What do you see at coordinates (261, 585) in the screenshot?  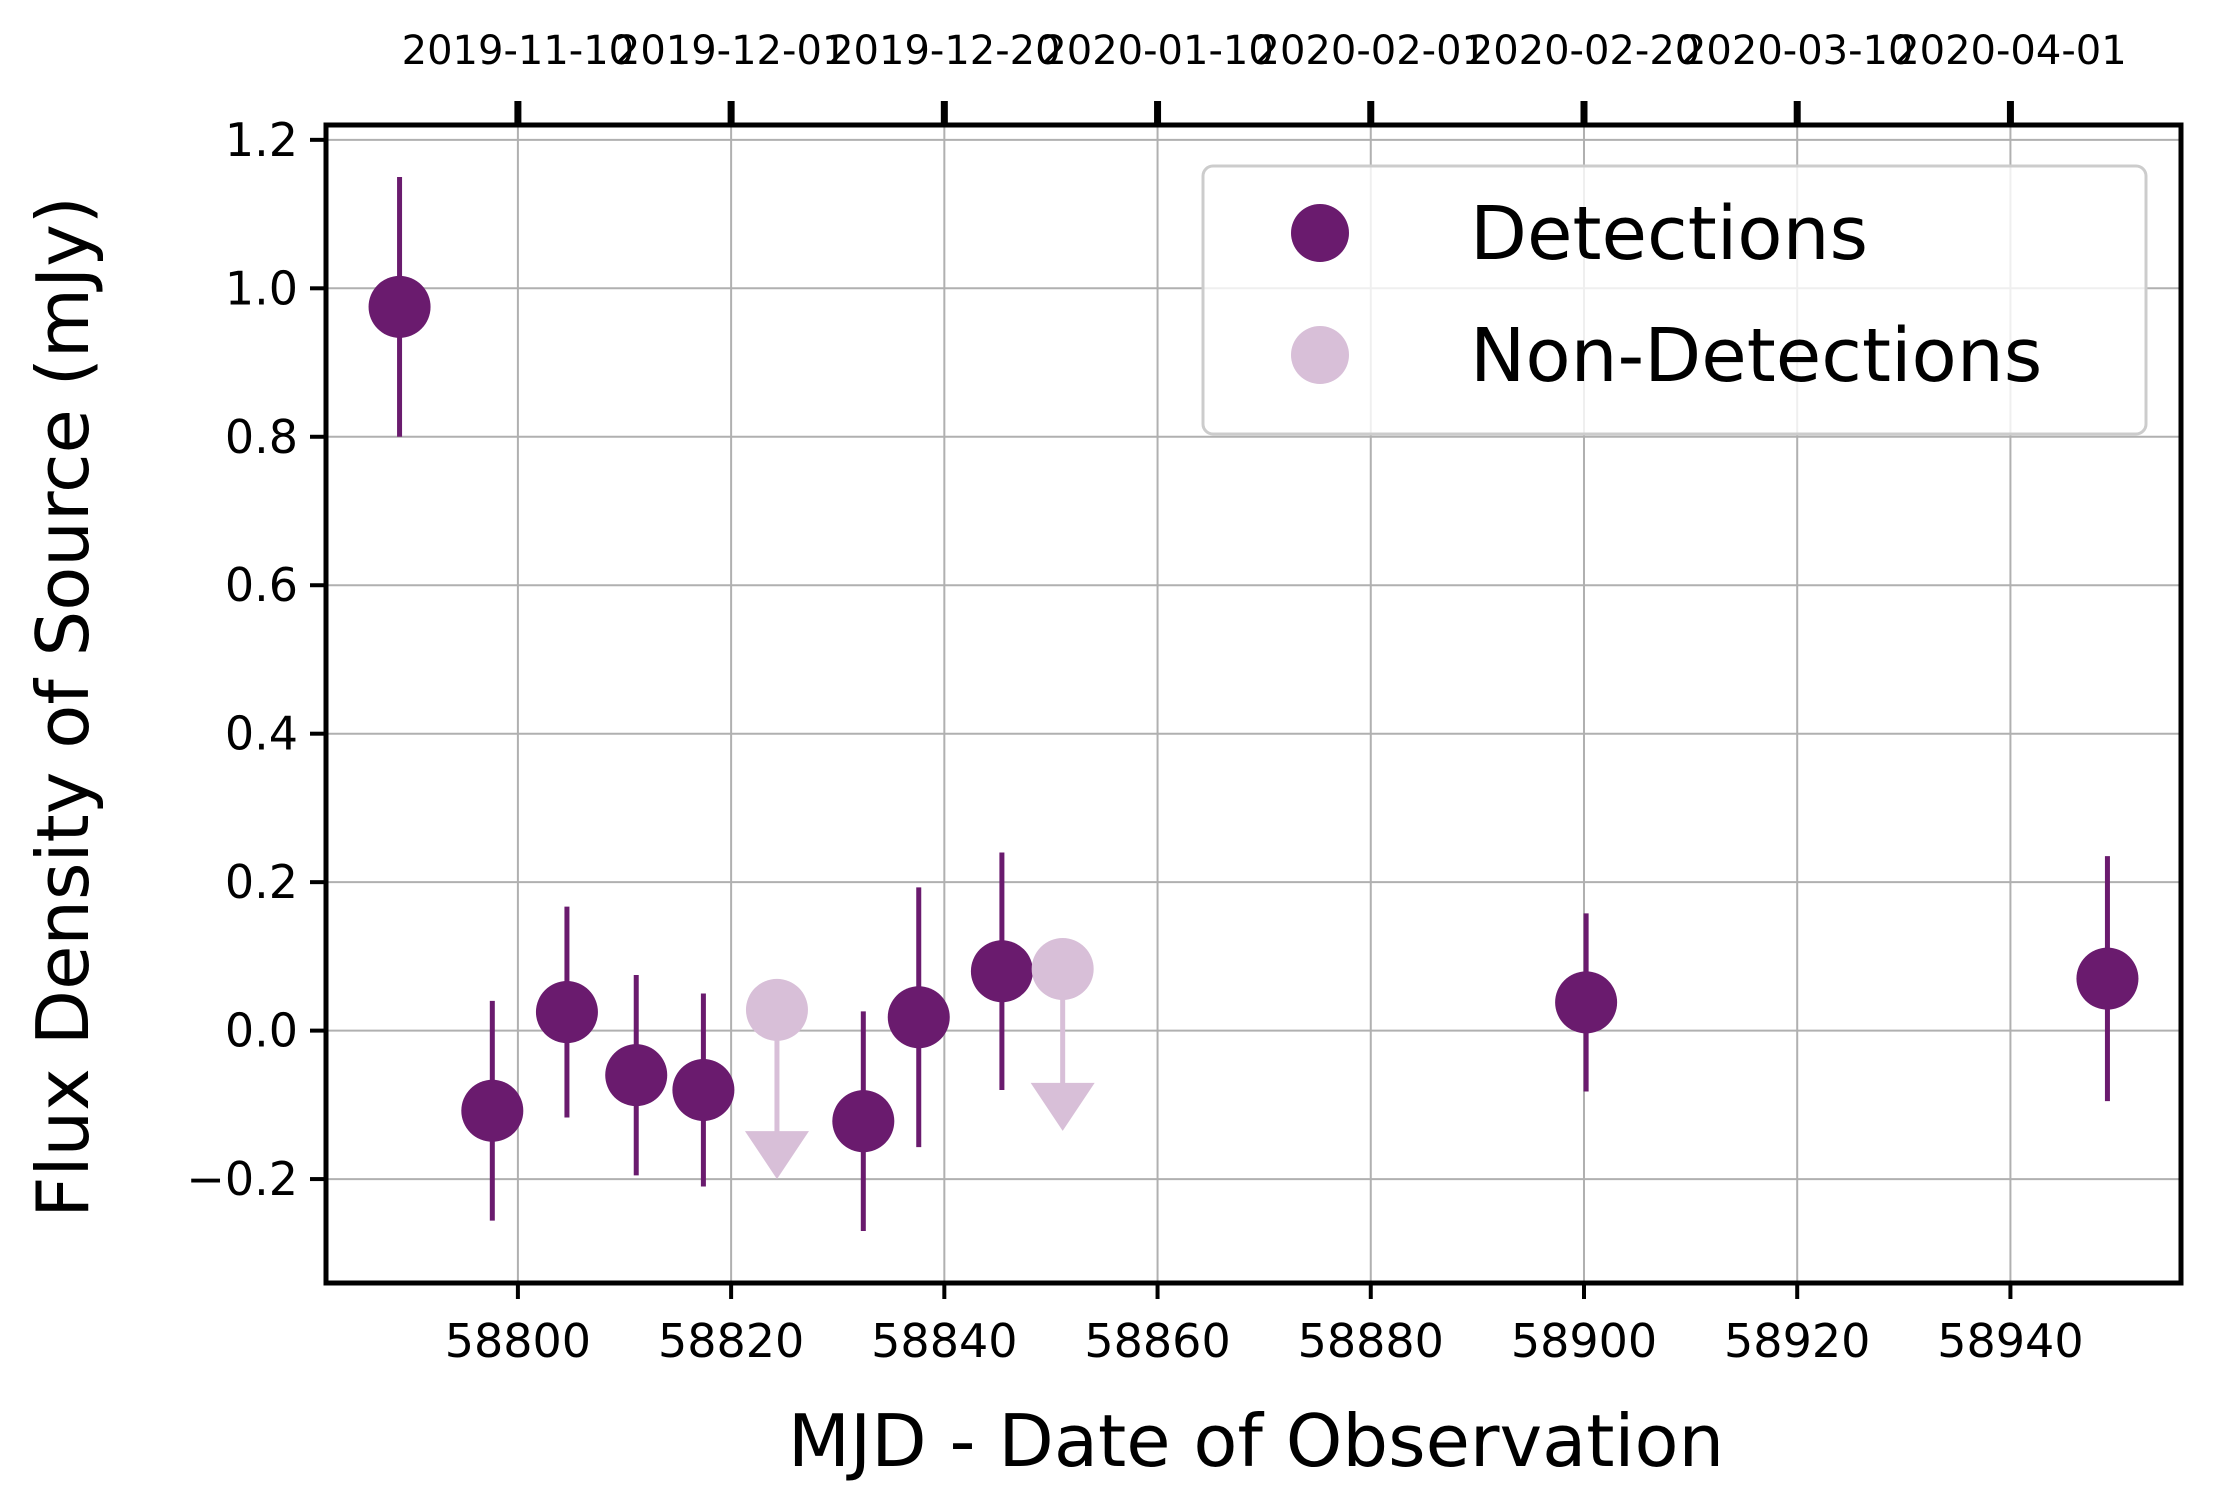 I see `y-tick-label: 0.6` at bounding box center [261, 585].